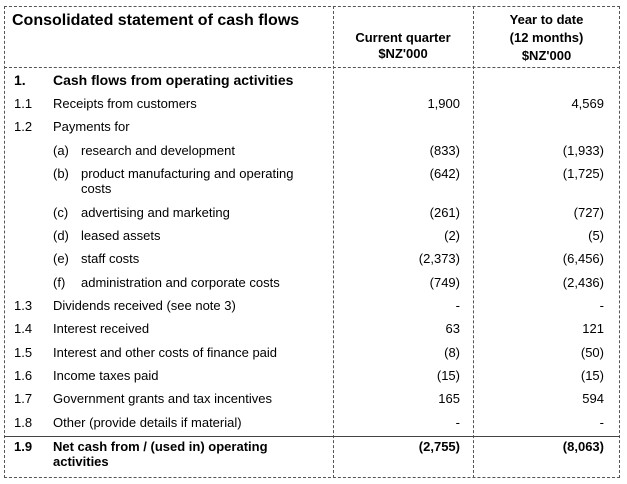 This screenshot has height=484, width=627. What do you see at coordinates (158, 150) in the screenshot?
I see `row-label: research and development` at bounding box center [158, 150].